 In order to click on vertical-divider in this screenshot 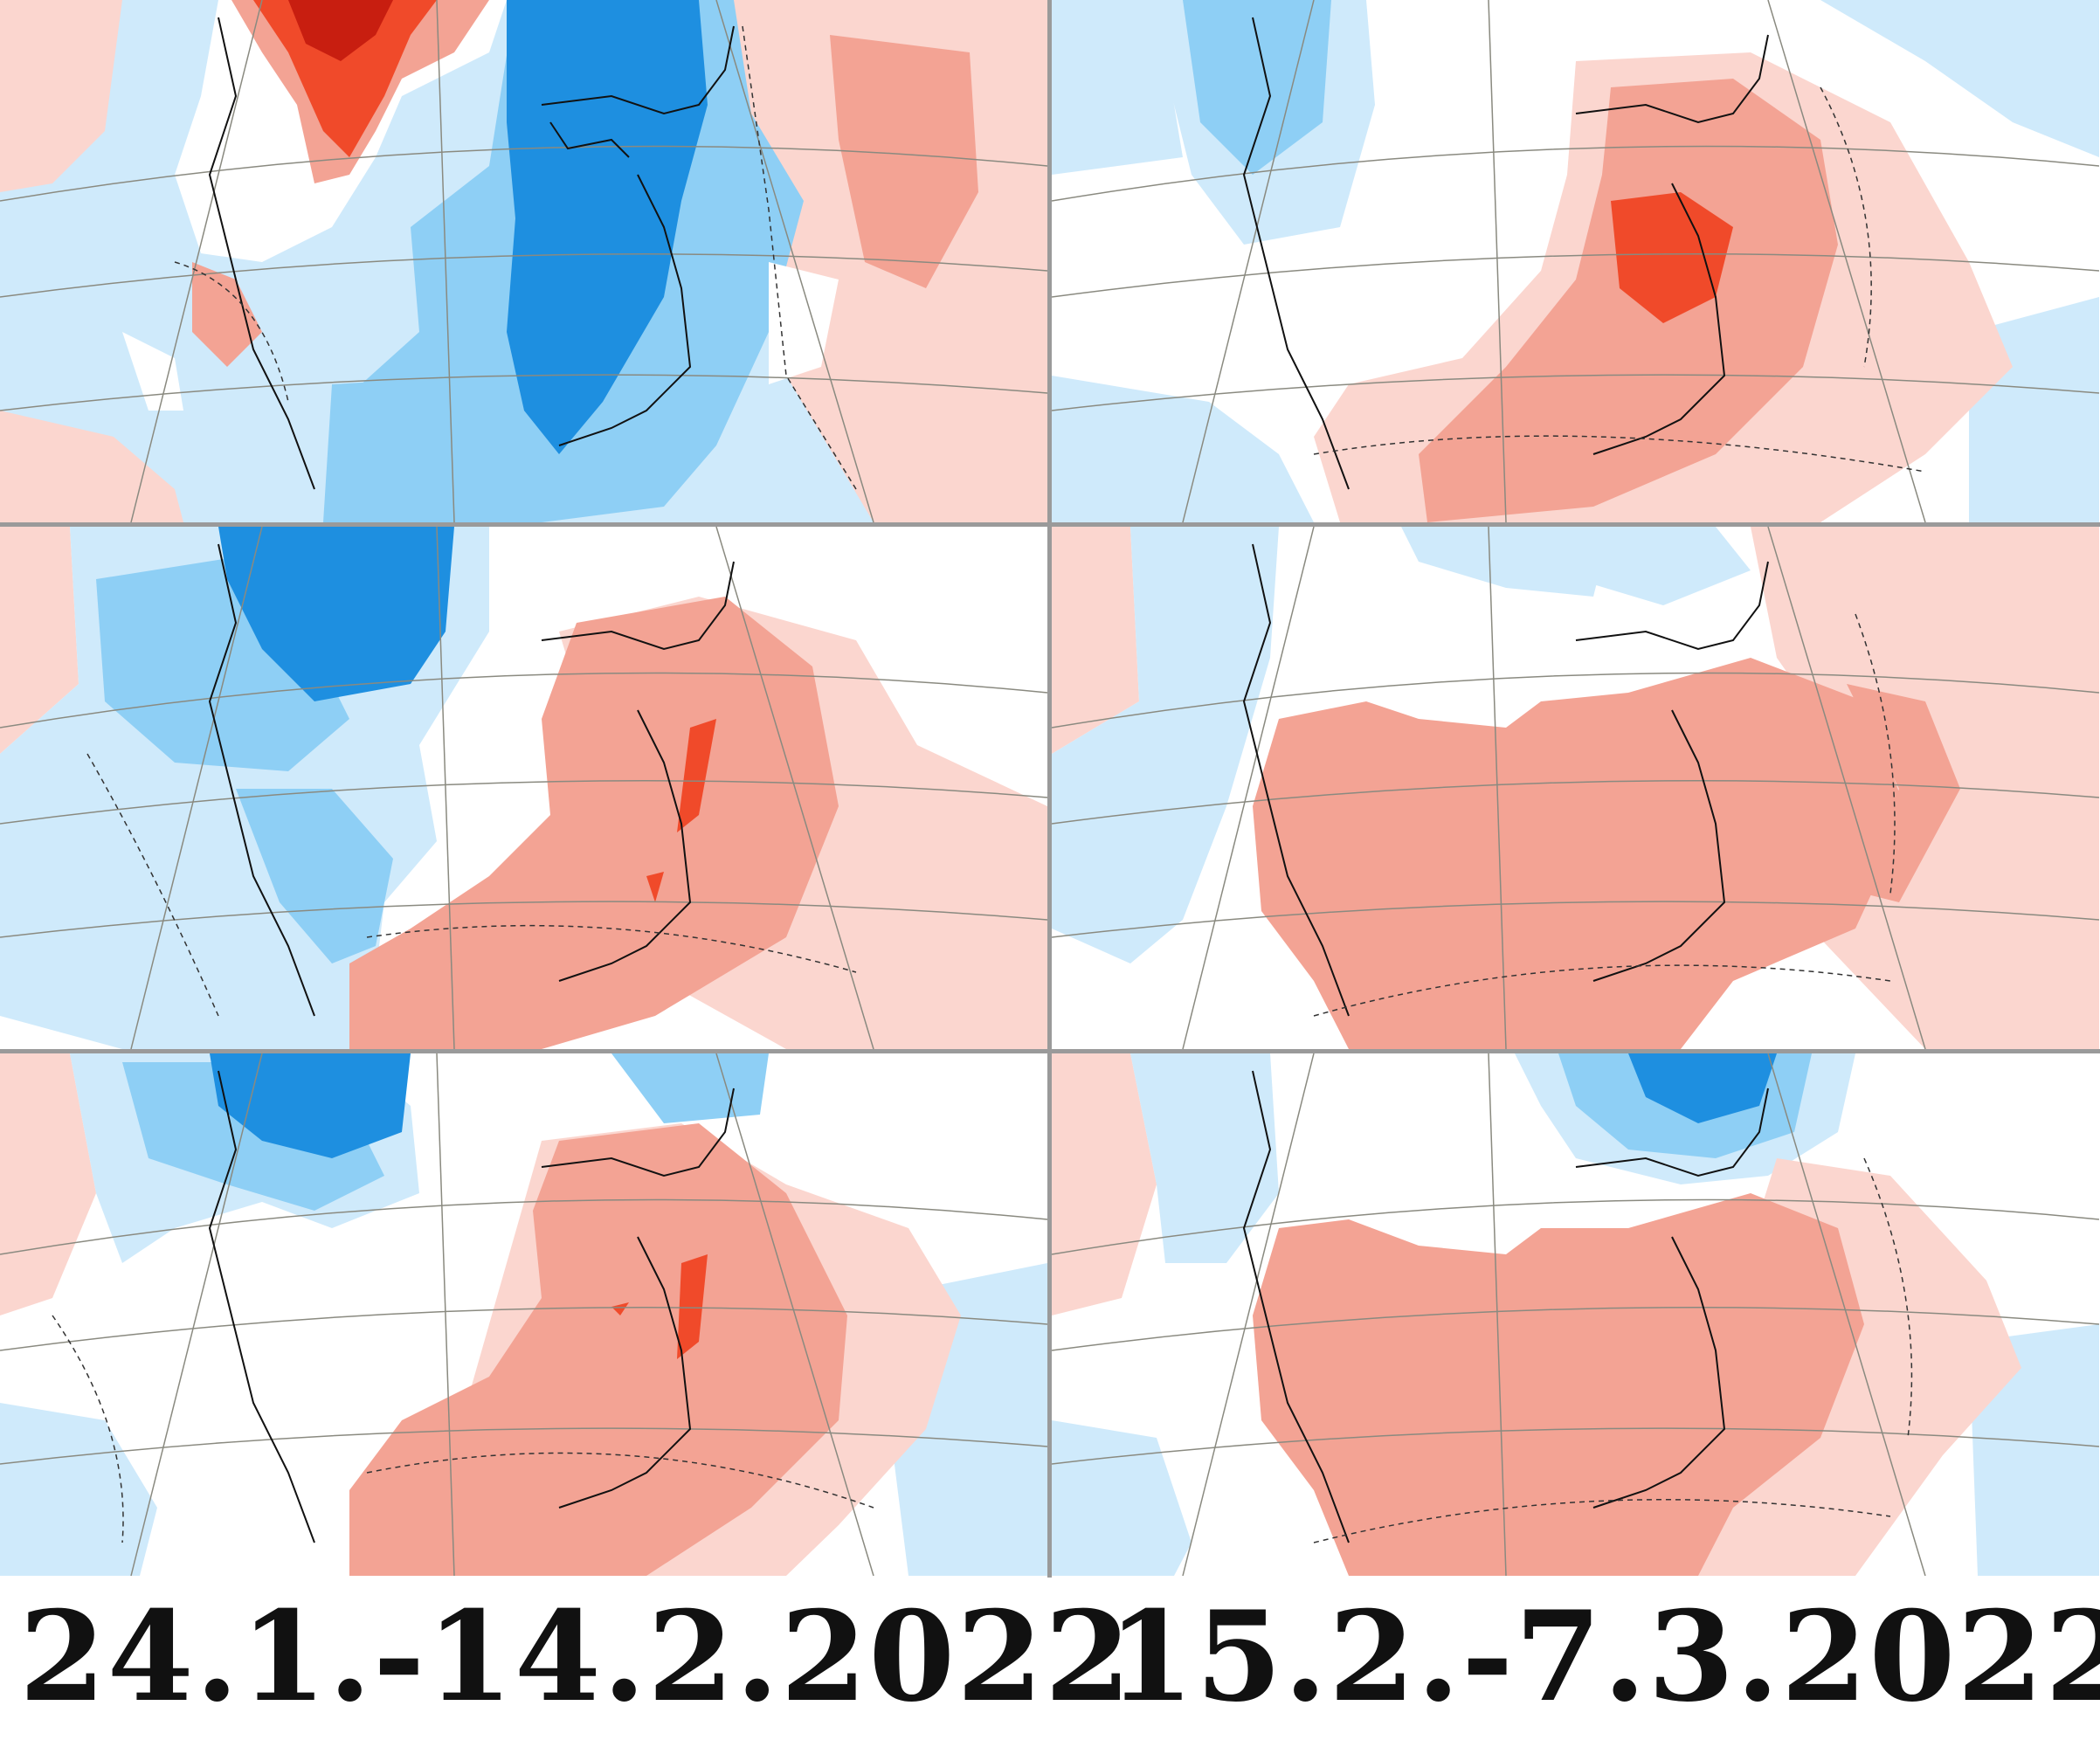, I will do `click(1049, 789)`.